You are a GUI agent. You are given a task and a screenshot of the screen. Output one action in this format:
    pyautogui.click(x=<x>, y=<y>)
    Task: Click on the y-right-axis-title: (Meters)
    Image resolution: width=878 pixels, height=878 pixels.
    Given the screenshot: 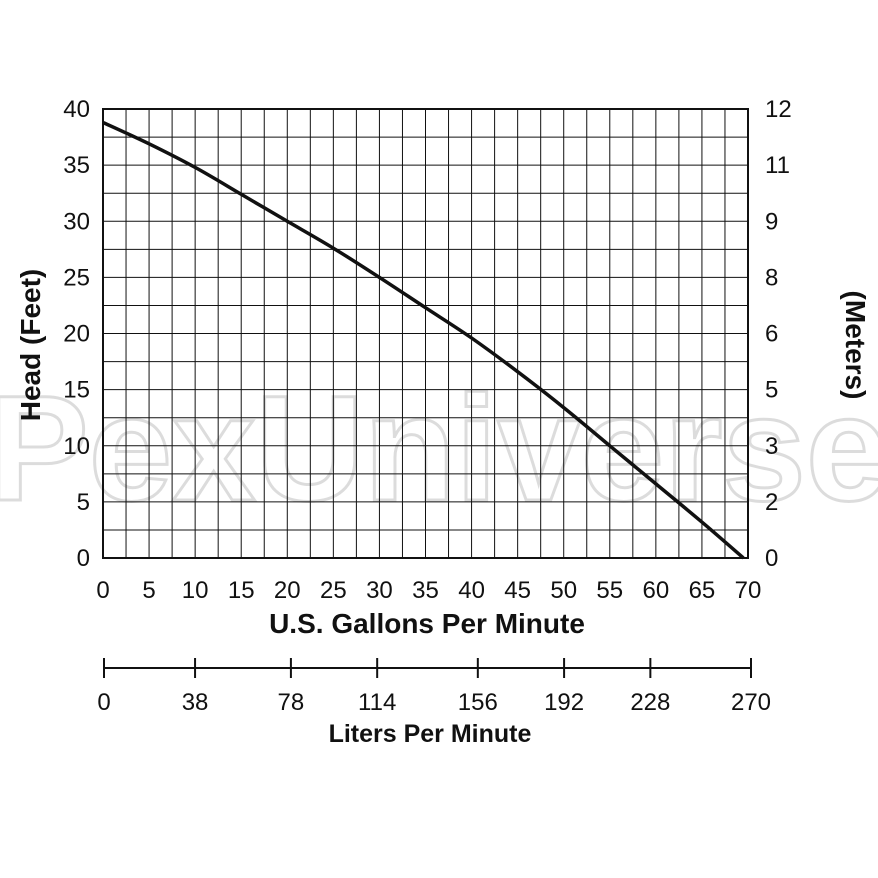 What is the action you would take?
    pyautogui.click(x=855, y=345)
    